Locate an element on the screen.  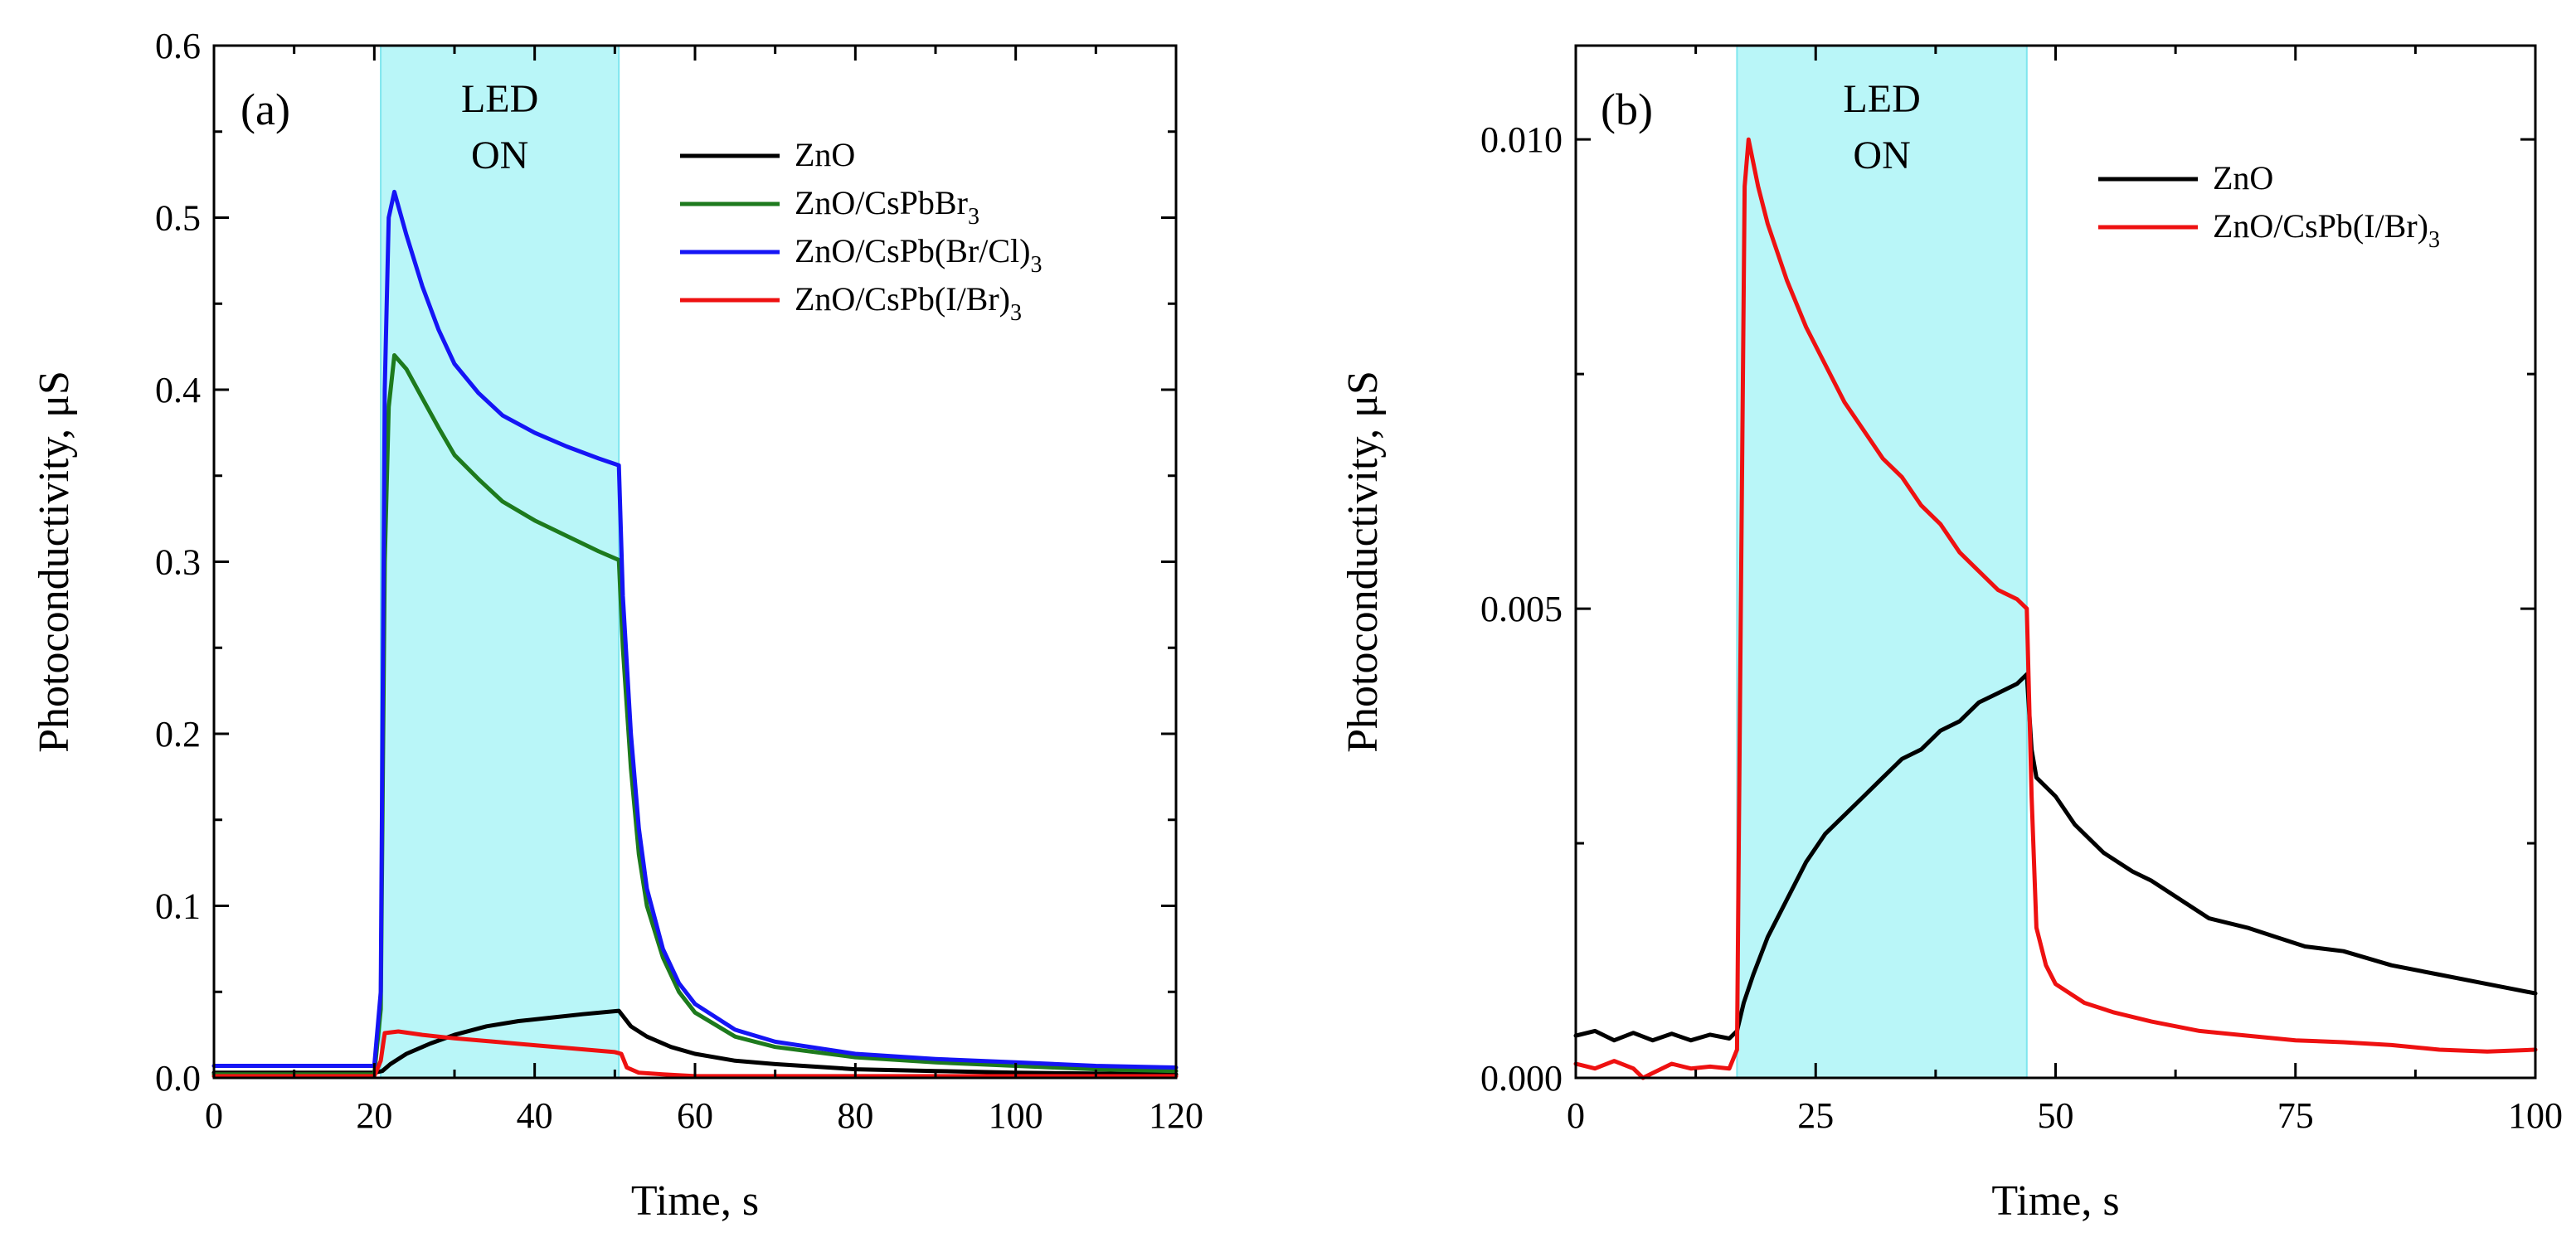
x-tick-label: 120 is located at coordinates (1176, 1115).